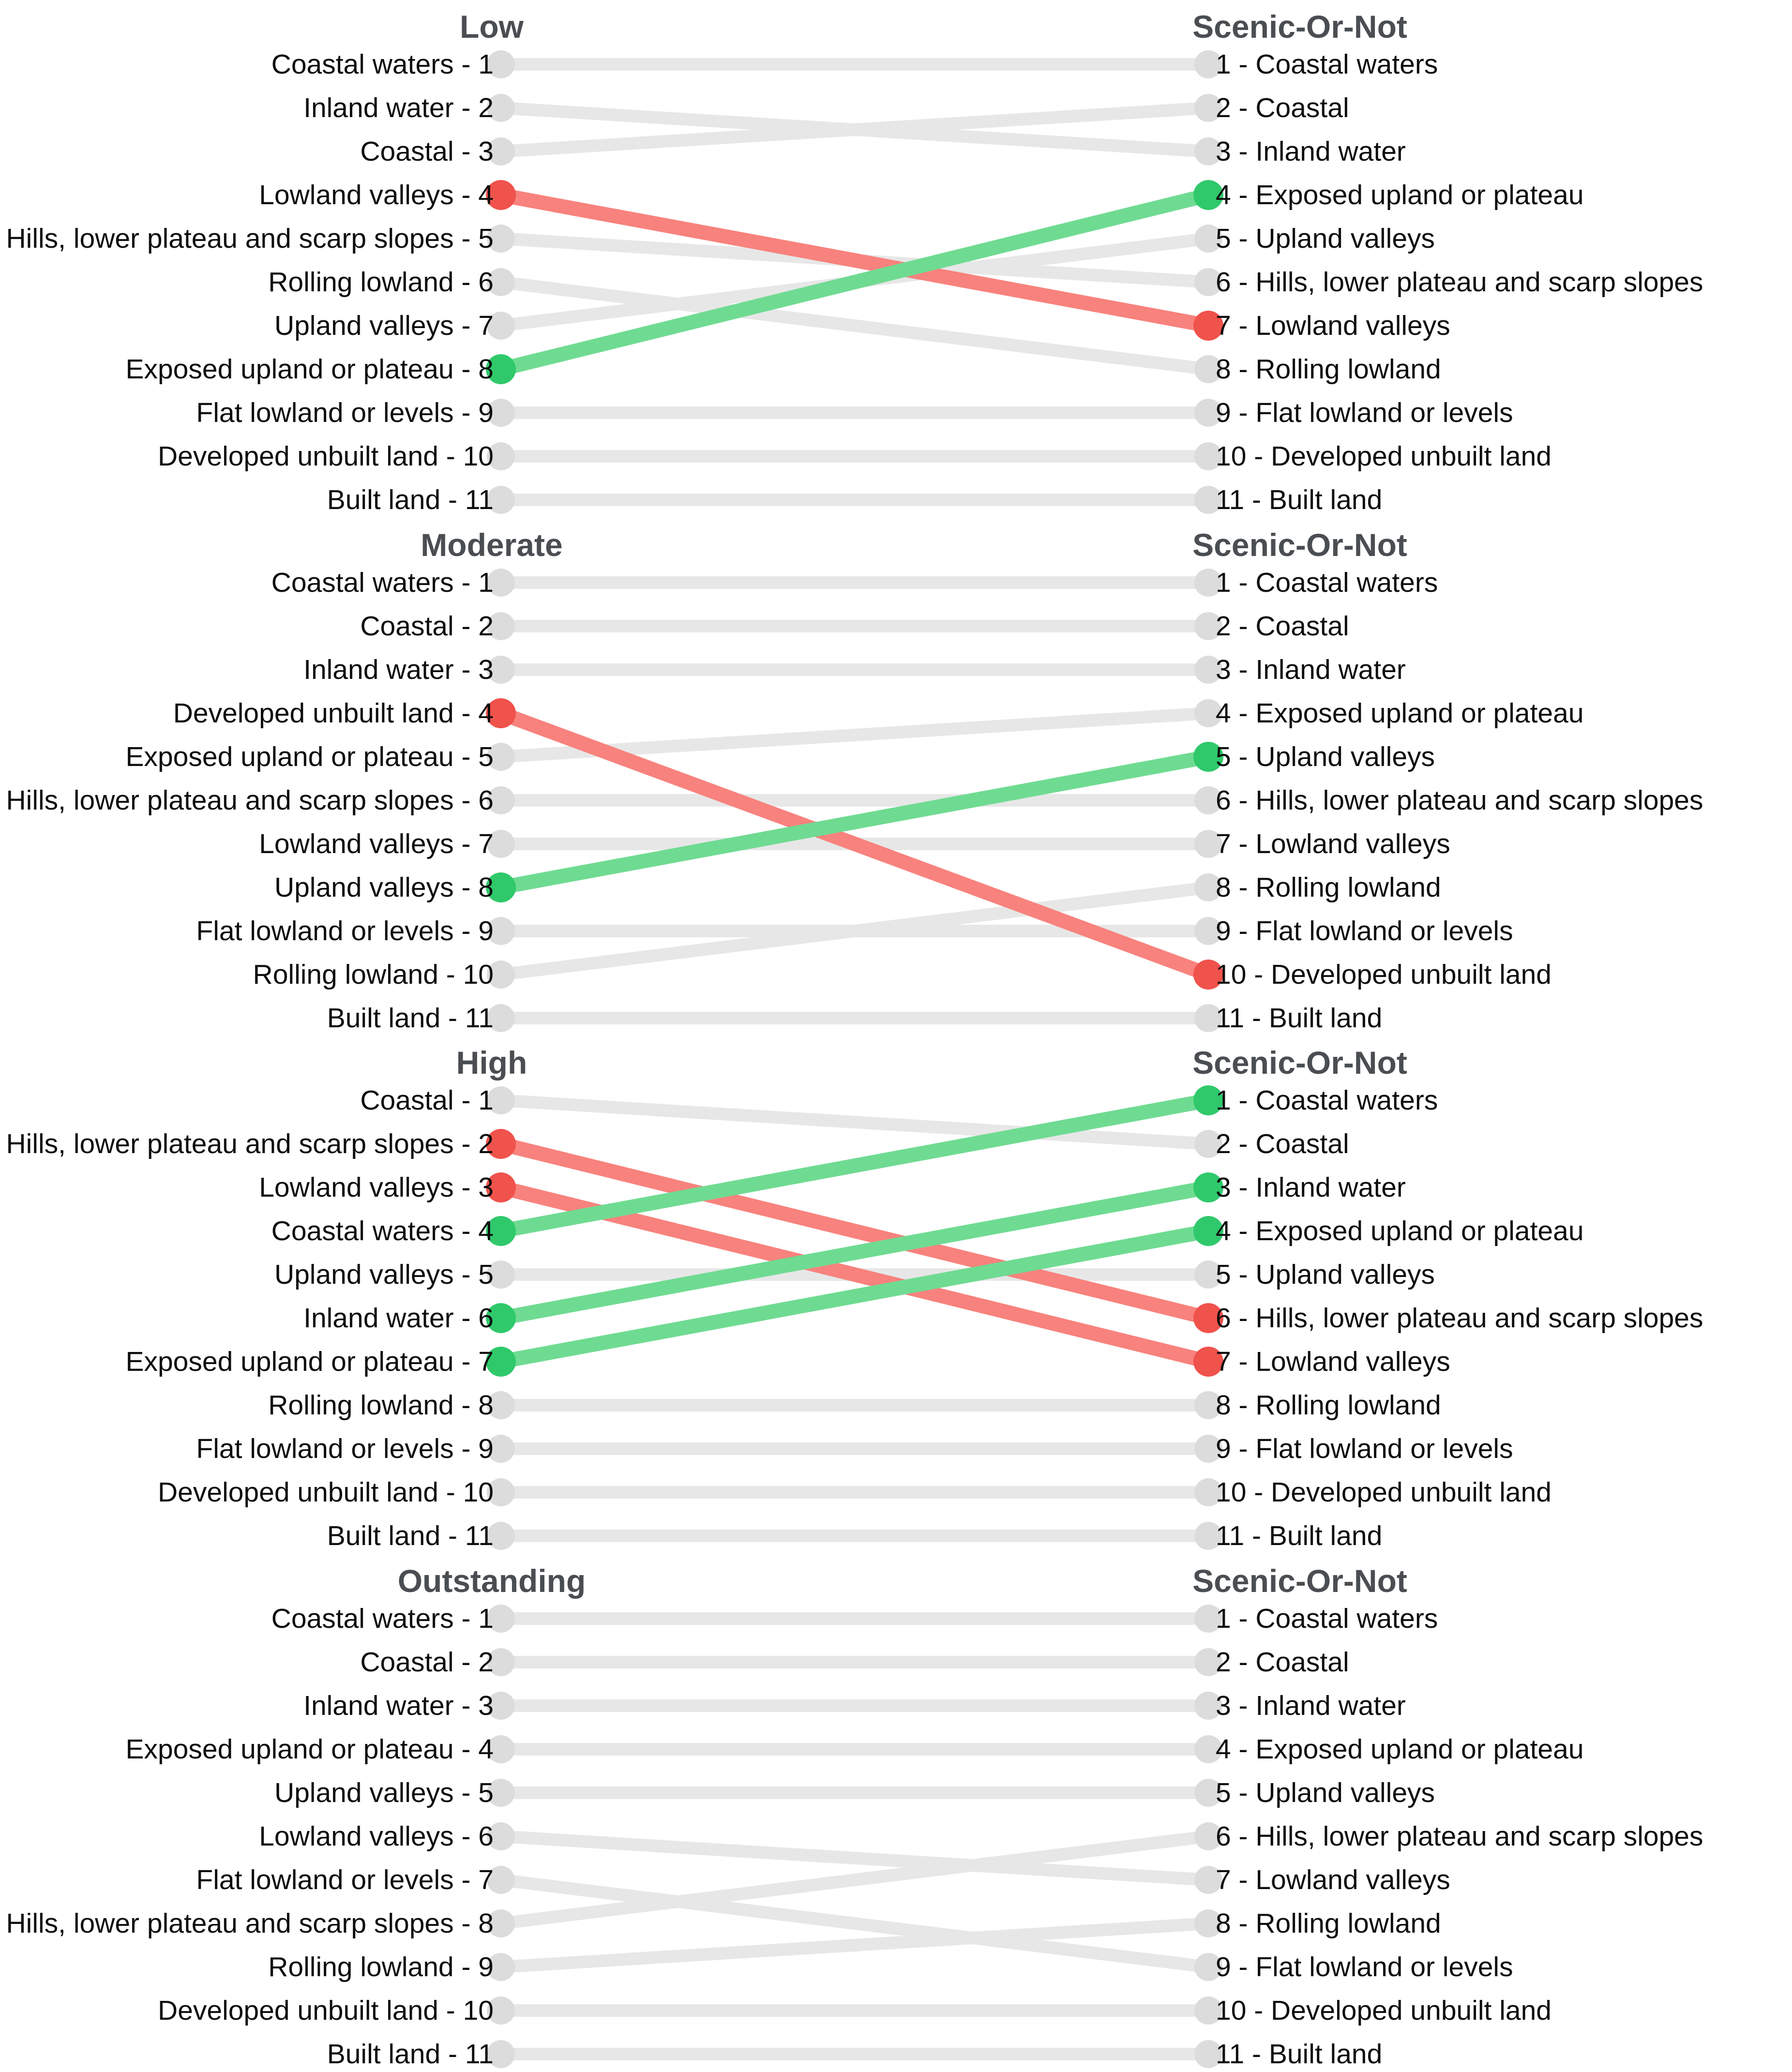 This screenshot has height=2072, width=1792. What do you see at coordinates (376, 1836) in the screenshot?
I see `left-rank-label: Lowland valleys - 6` at bounding box center [376, 1836].